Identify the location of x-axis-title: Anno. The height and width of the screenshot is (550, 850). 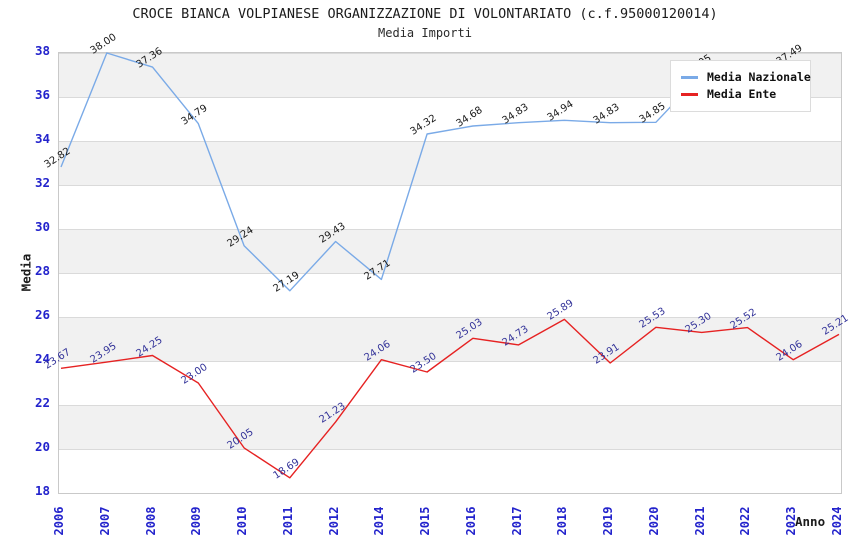
(810, 521).